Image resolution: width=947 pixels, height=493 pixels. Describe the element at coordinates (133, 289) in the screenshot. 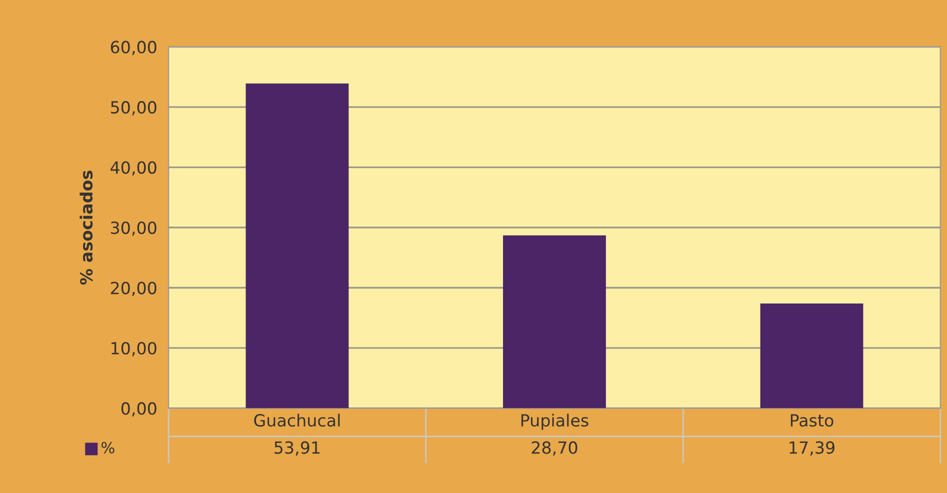

I see `y-tick-label: 20,00` at that location.